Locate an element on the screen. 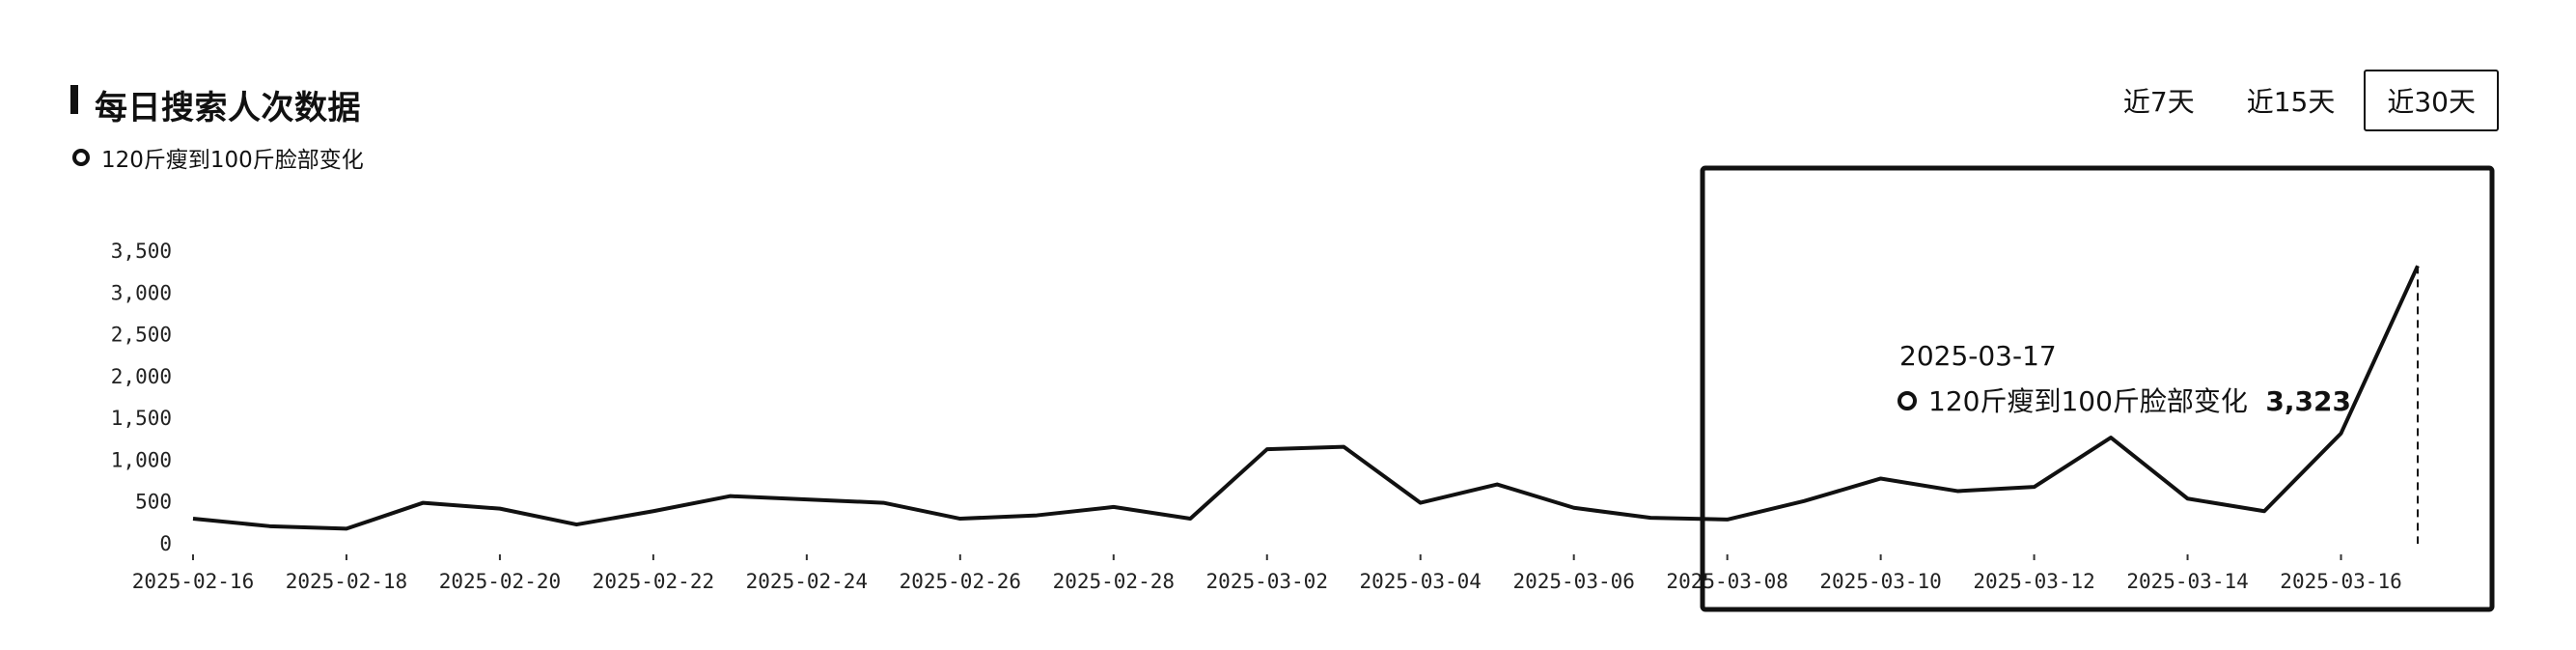 The height and width of the screenshot is (650, 2576). range-tabs: 近7天 近15天 近30天 is located at coordinates (2296, 100).